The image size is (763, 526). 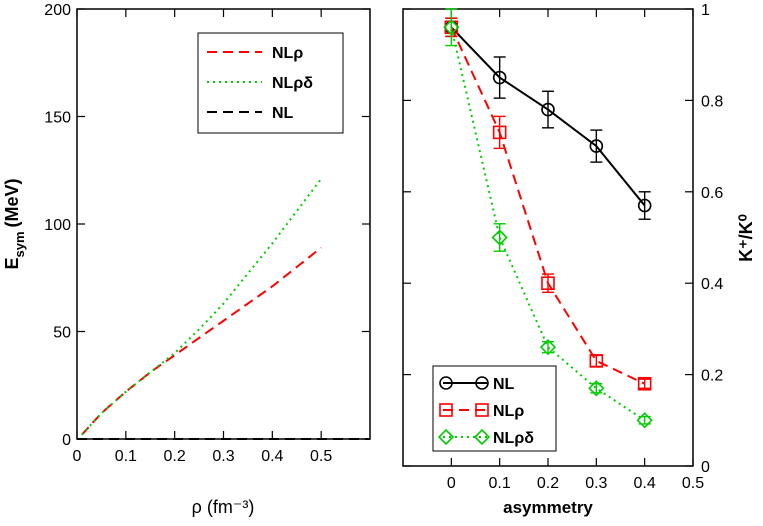 I want to click on right-x-tick-label: 0.3, so click(x=596, y=483).